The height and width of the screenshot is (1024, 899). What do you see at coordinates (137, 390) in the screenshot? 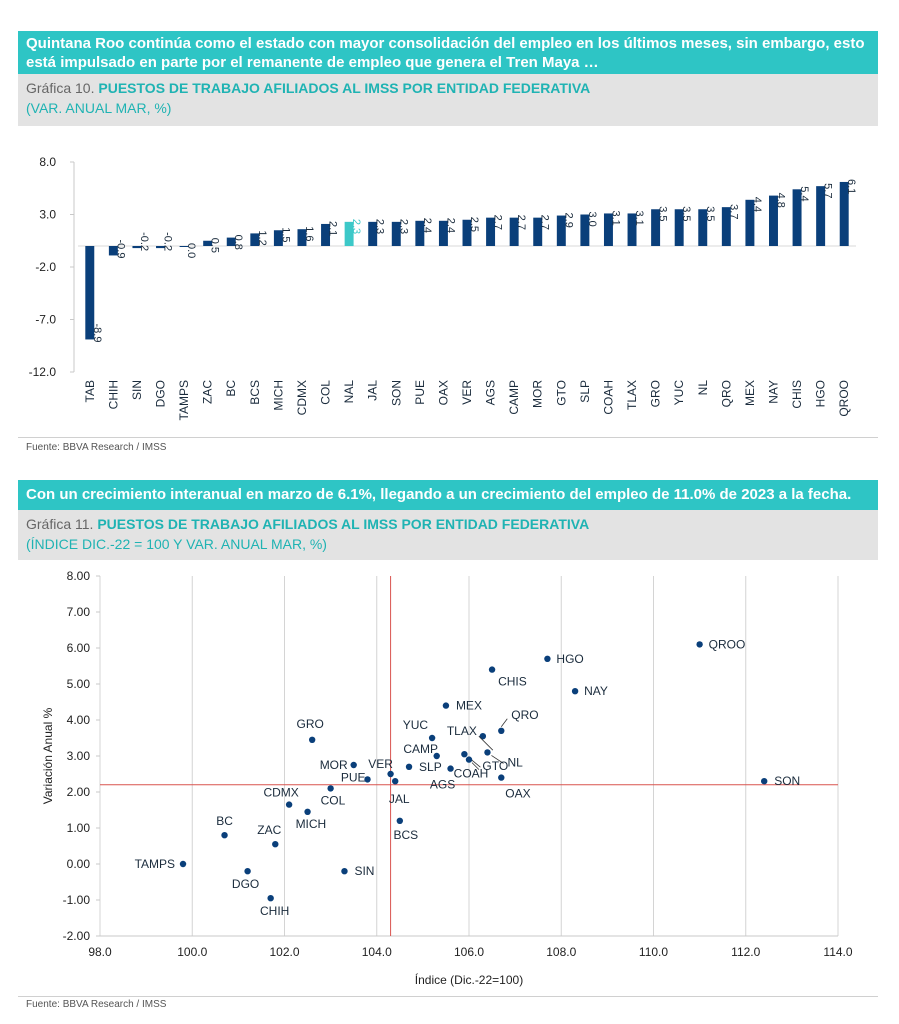
I see `category-label: SIN` at bounding box center [137, 390].